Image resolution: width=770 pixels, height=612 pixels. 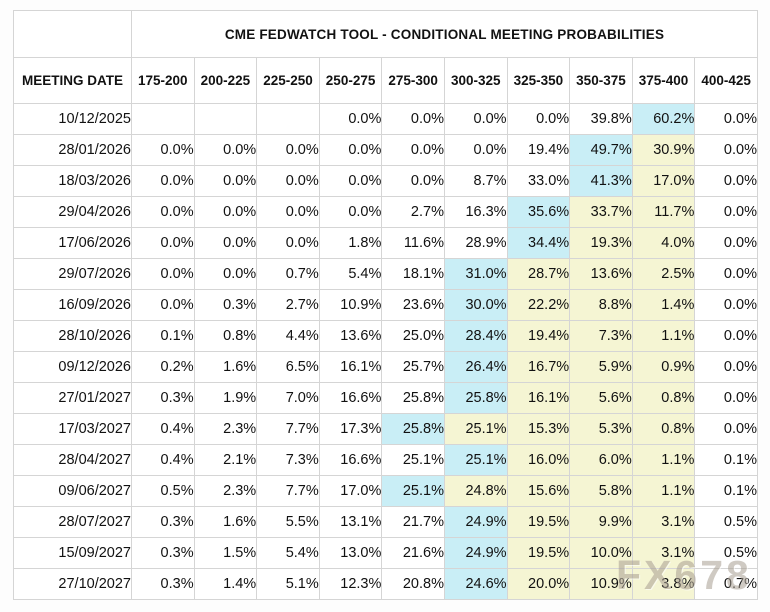 What do you see at coordinates (225, 584) in the screenshot?
I see `probability-cell: 1.4%` at bounding box center [225, 584].